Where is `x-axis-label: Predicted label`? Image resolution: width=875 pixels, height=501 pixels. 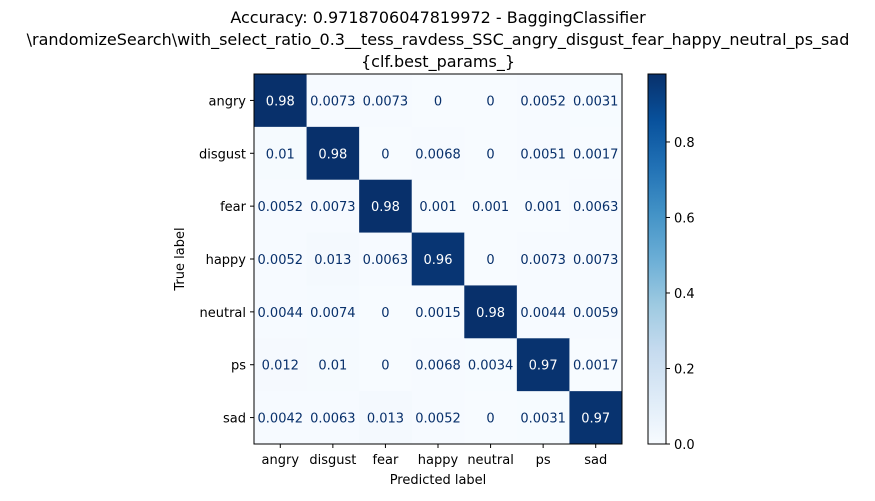 x-axis-label: Predicted label is located at coordinates (438, 480).